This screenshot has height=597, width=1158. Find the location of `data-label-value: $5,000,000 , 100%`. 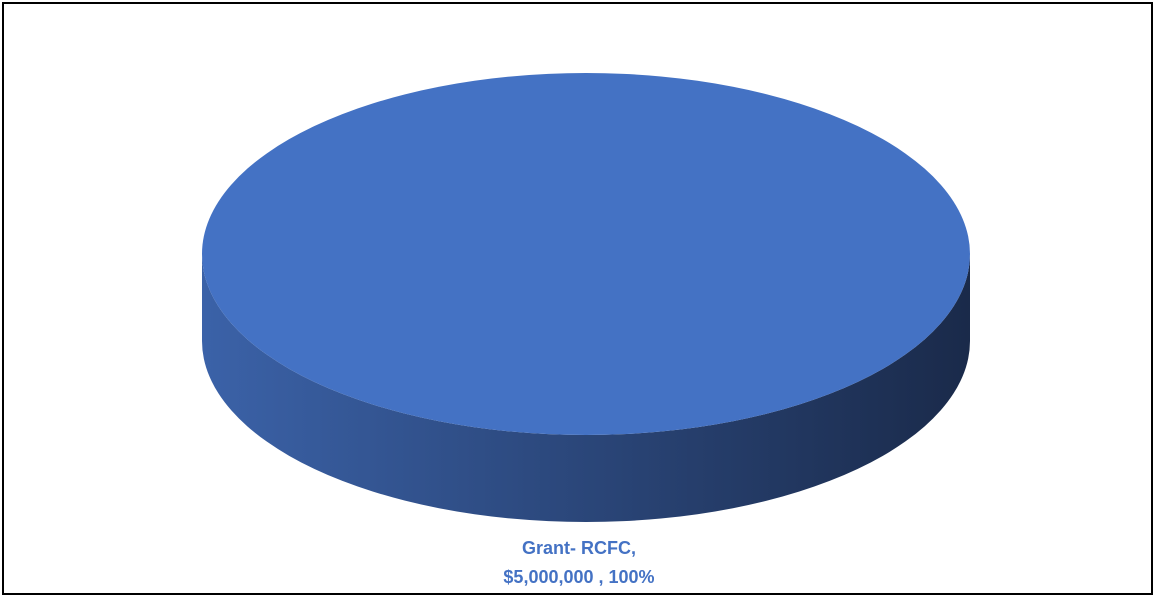

data-label-value: $5,000,000 , 100% is located at coordinates (579, 577).